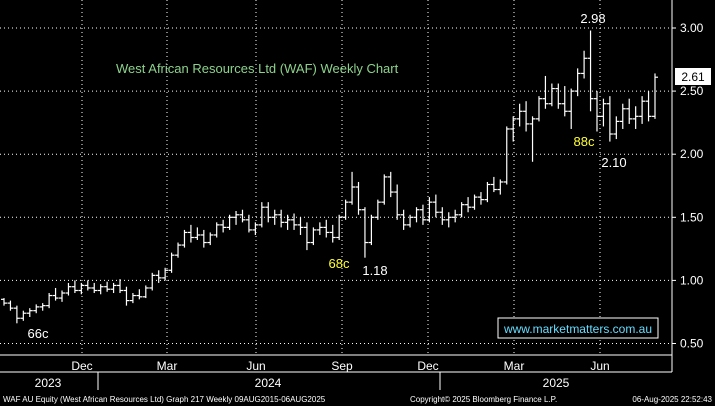 This screenshot has width=715, height=406. What do you see at coordinates (692, 217) in the screenshot?
I see `y-tick-label: 1.50` at bounding box center [692, 217].